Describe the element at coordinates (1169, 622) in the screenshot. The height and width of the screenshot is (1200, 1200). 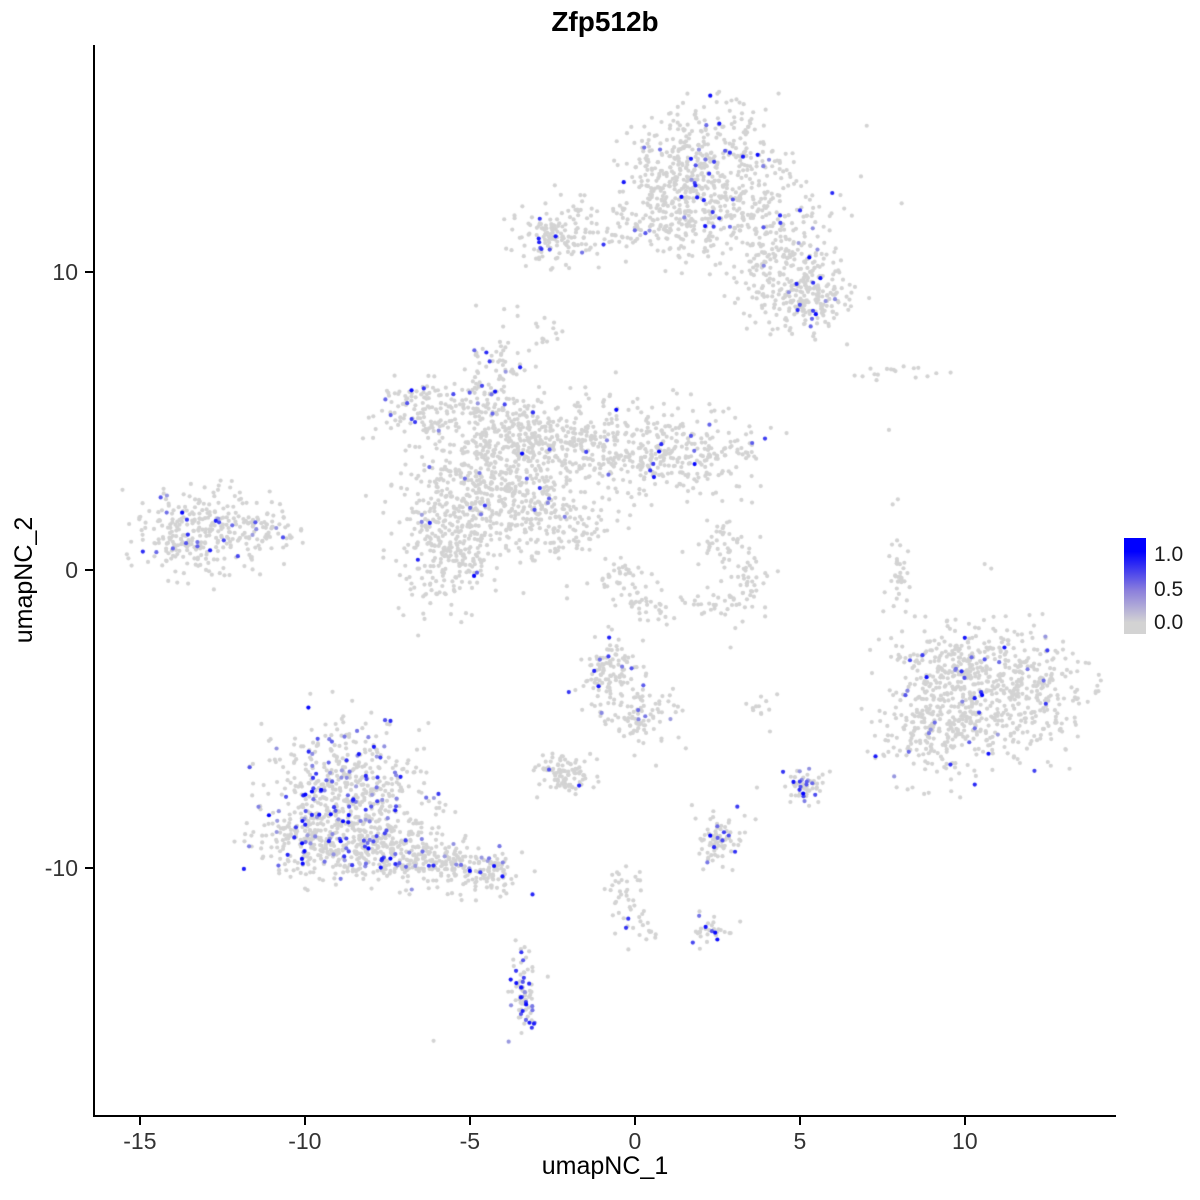
I see `legend-label-low: 0.0` at that location.